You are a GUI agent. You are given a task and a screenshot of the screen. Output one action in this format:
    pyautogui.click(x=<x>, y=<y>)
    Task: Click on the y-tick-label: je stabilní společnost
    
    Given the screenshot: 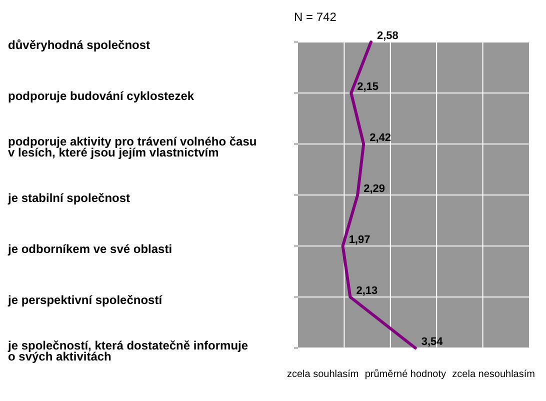 What is the action you would take?
    pyautogui.click(x=68, y=198)
    